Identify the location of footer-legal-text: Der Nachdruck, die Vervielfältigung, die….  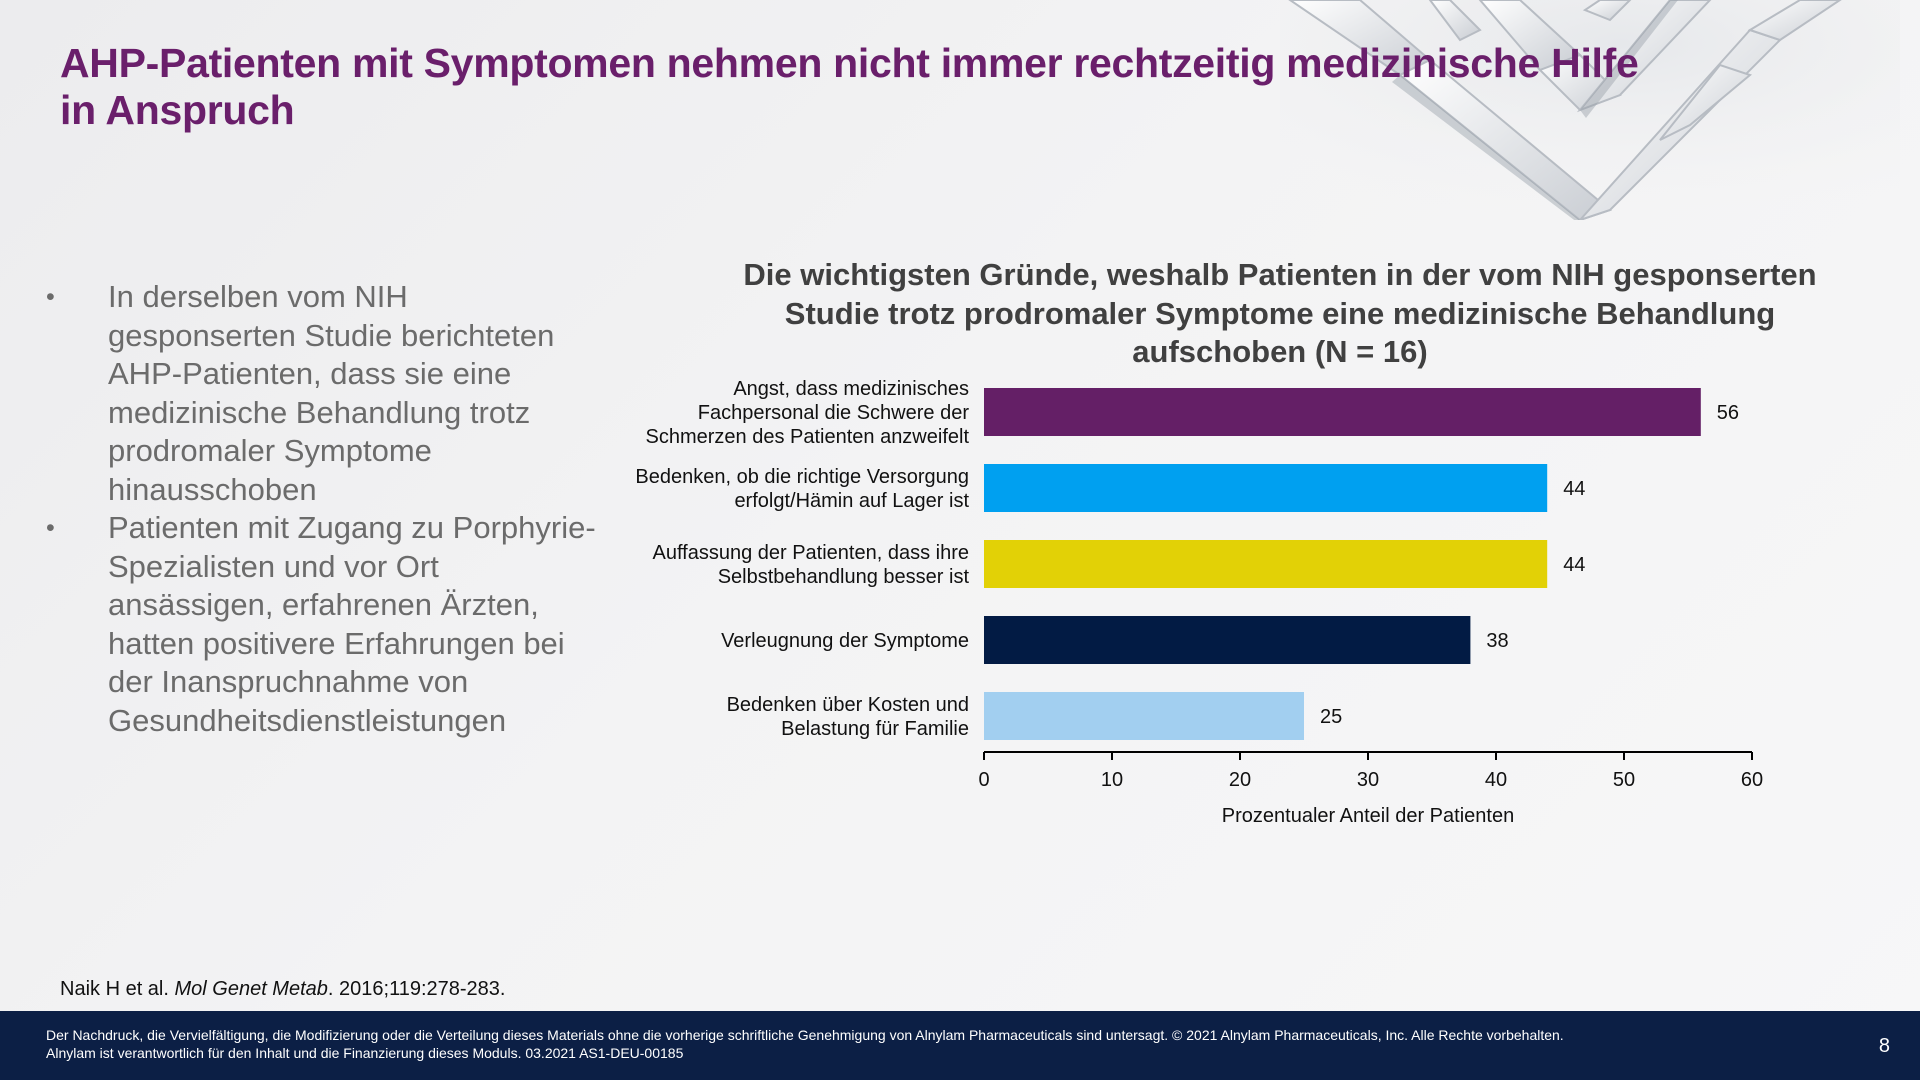
(936, 1044).